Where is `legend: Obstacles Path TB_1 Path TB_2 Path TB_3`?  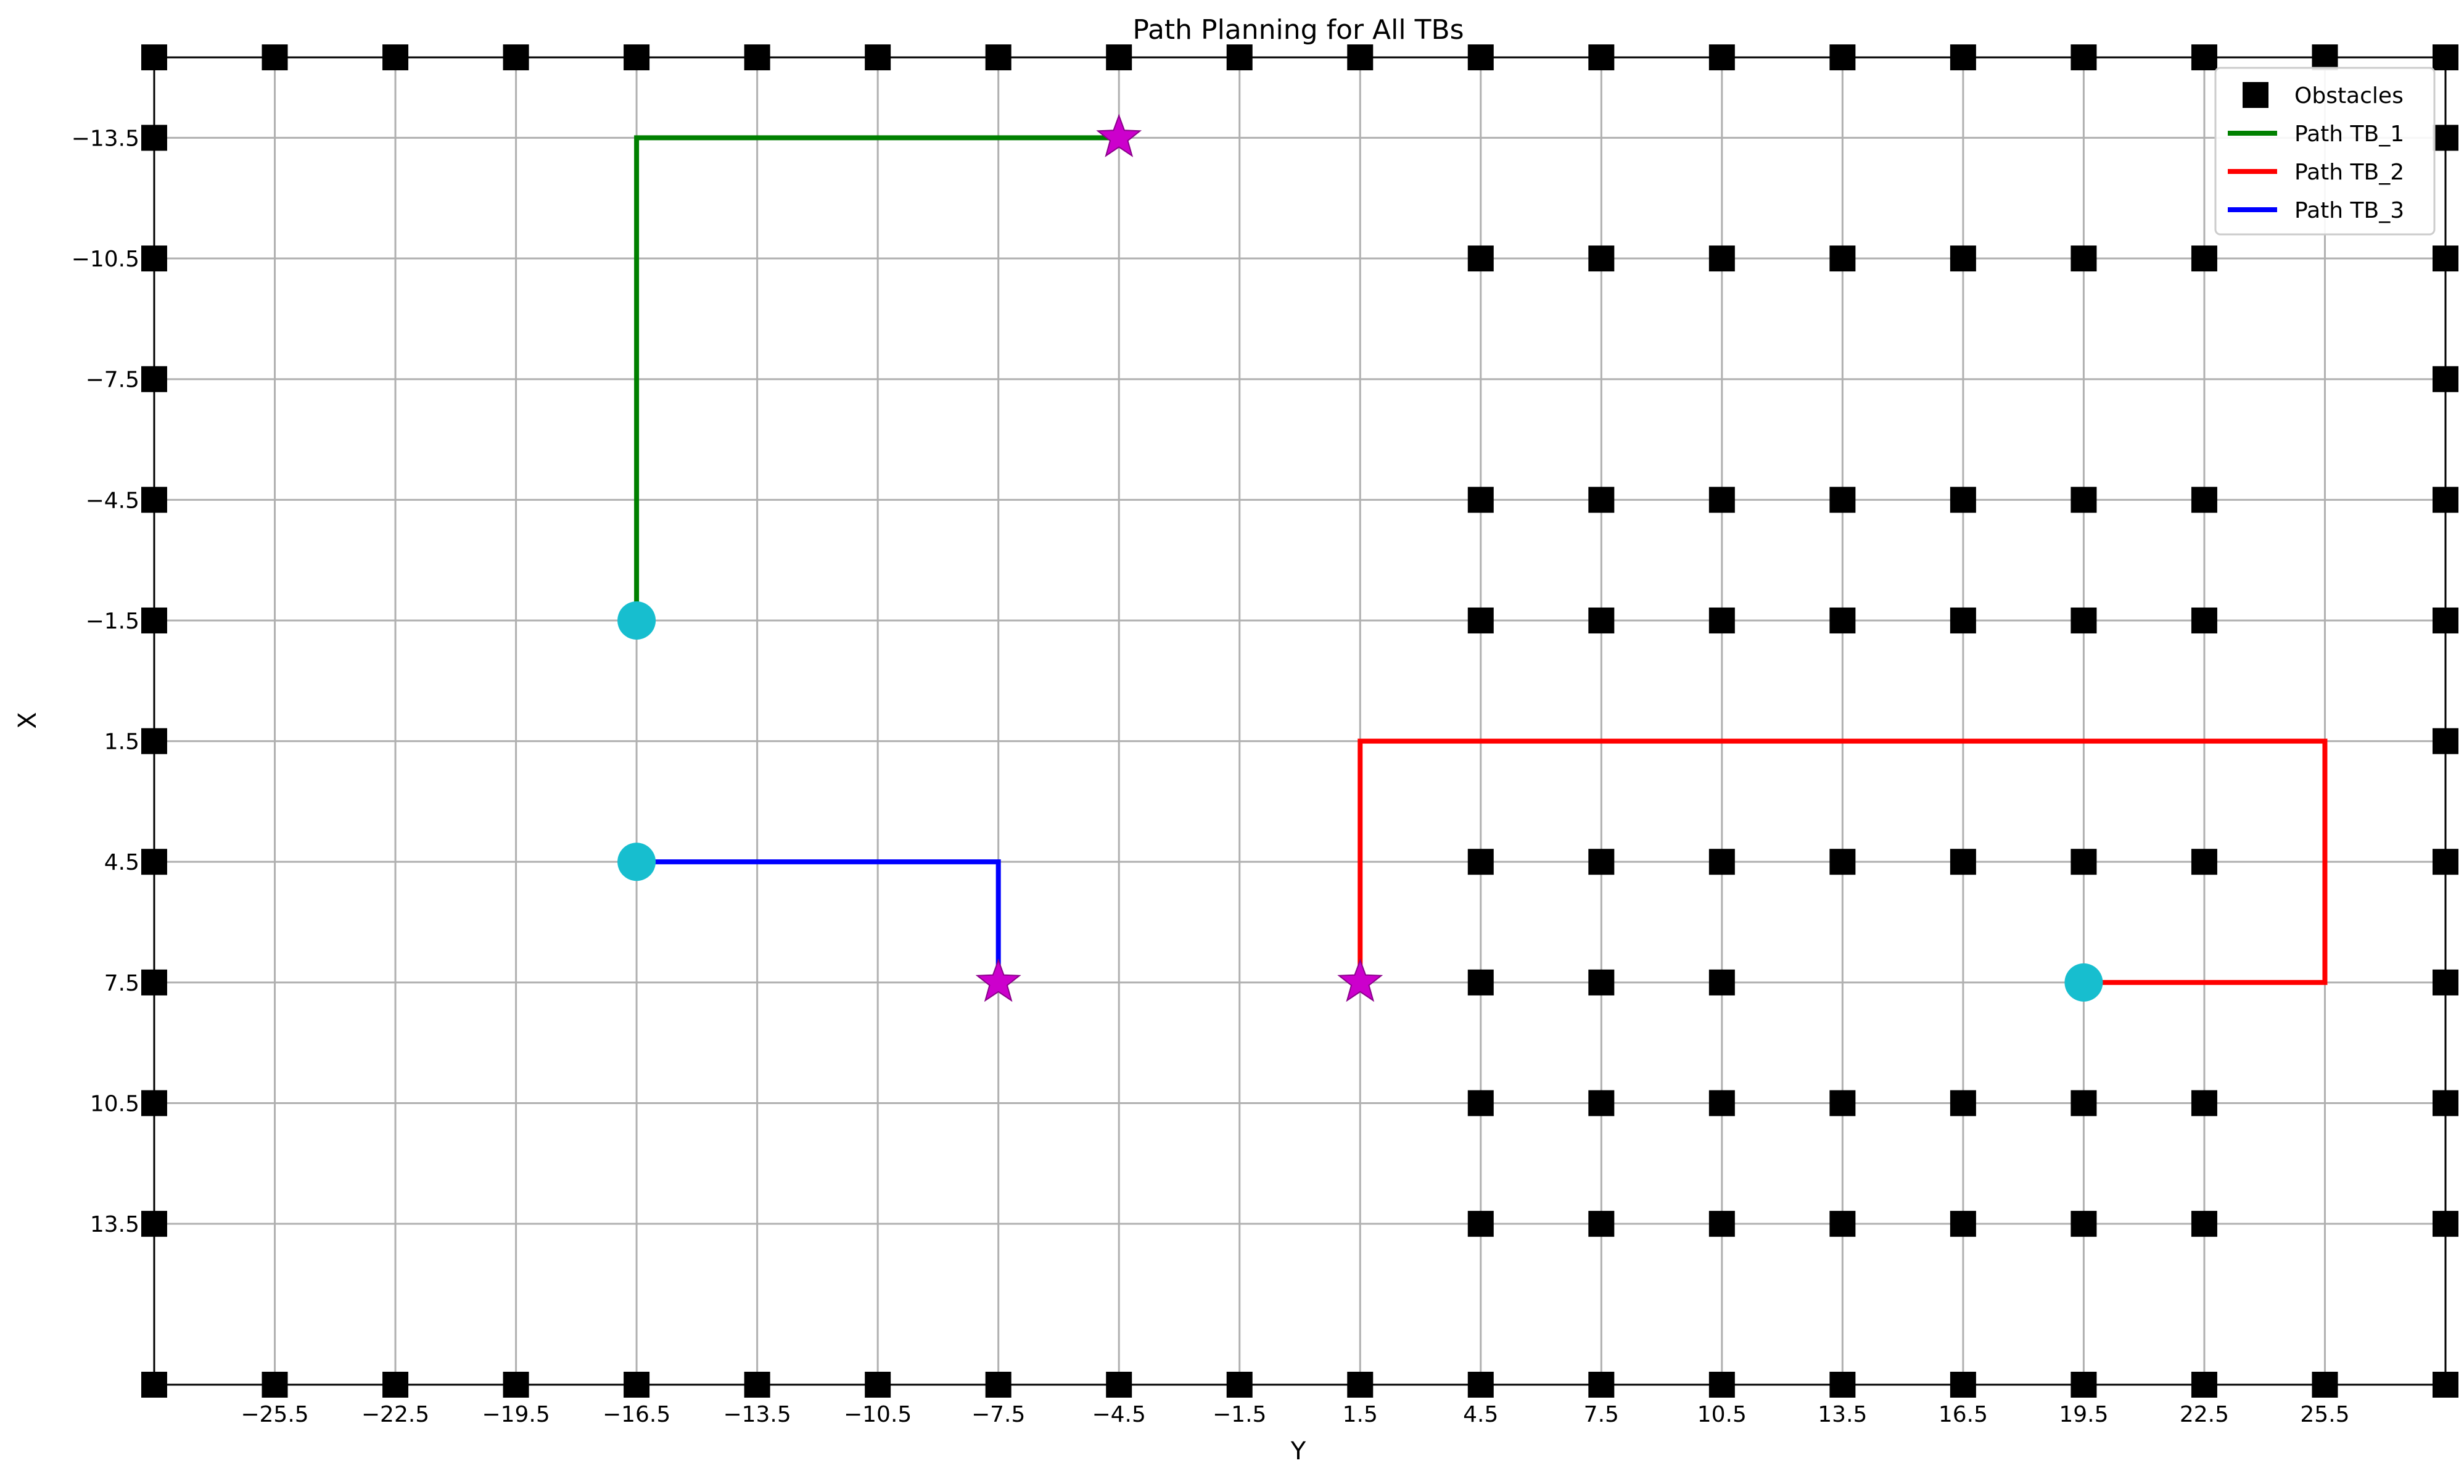
legend: Obstacles Path TB_1 Path TB_2 Path TB_3 is located at coordinates (2325, 151).